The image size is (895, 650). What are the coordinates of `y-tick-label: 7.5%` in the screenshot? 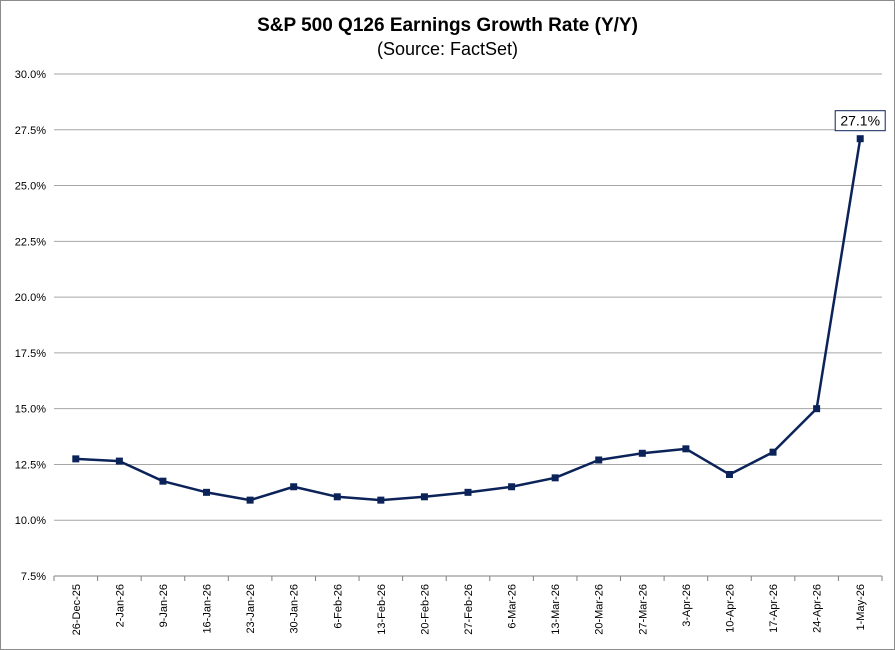 It's located at (33, 577).